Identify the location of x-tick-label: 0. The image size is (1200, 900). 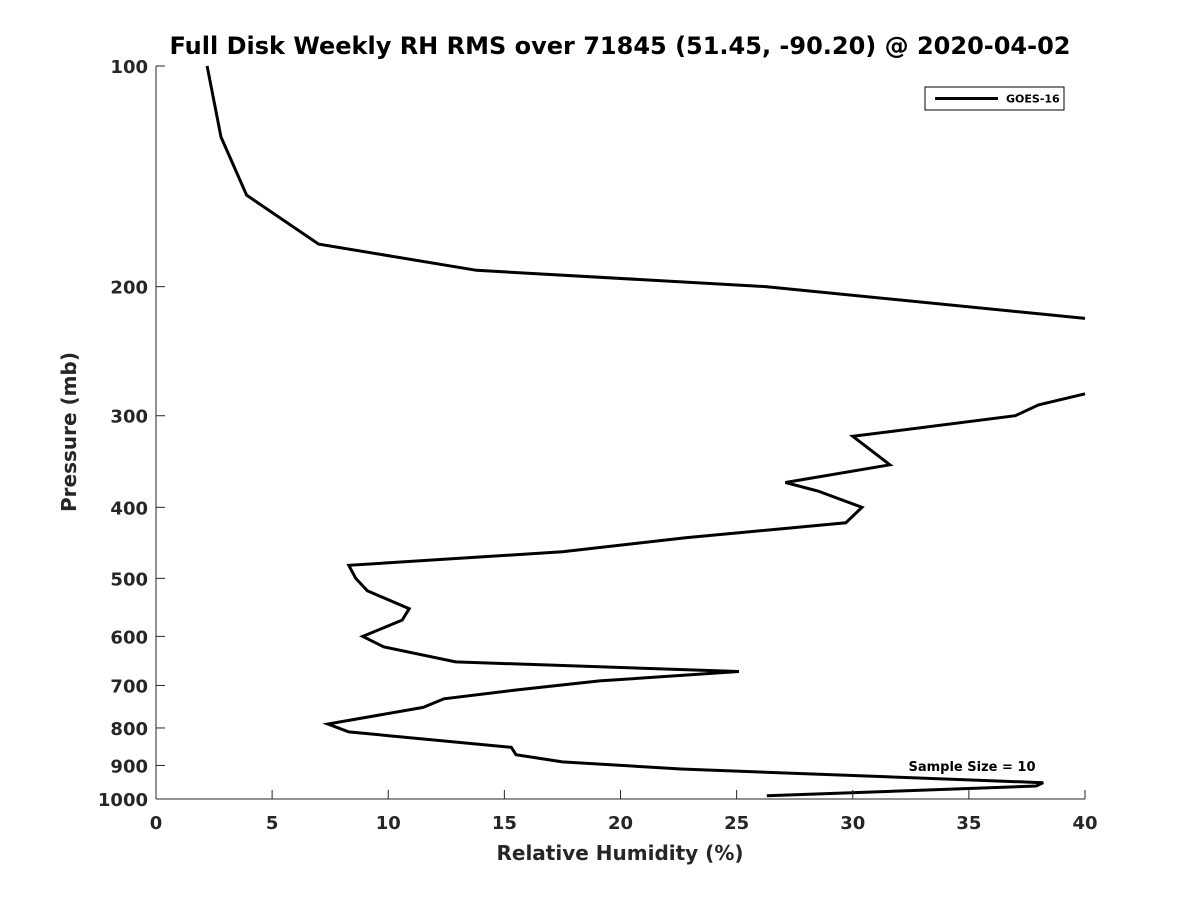
(156, 823).